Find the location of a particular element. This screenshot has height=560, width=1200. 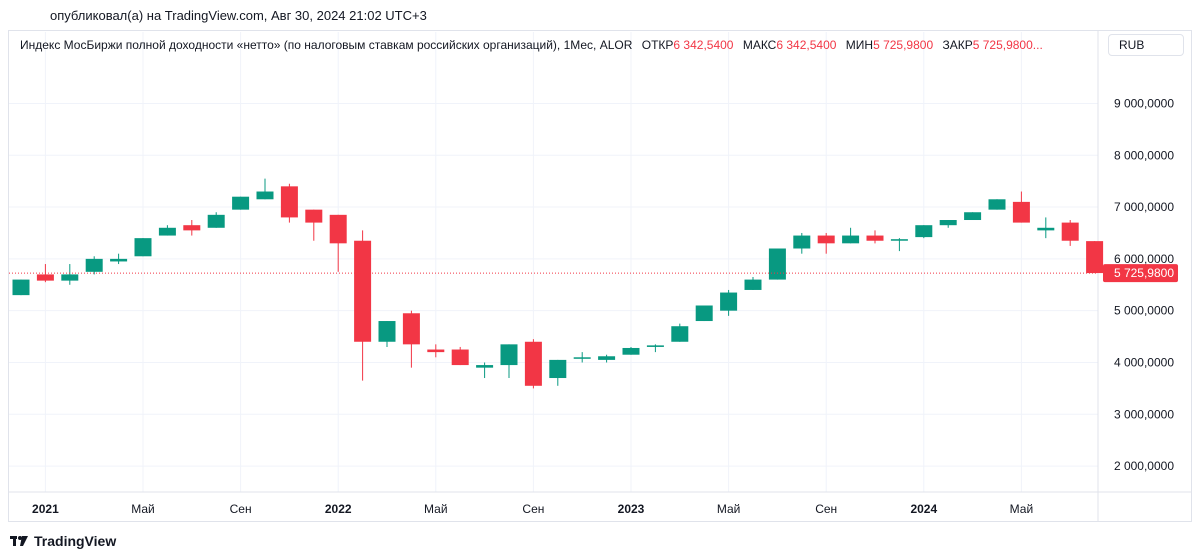

y-tick-label: 3 000,0000 is located at coordinates (1144, 414).